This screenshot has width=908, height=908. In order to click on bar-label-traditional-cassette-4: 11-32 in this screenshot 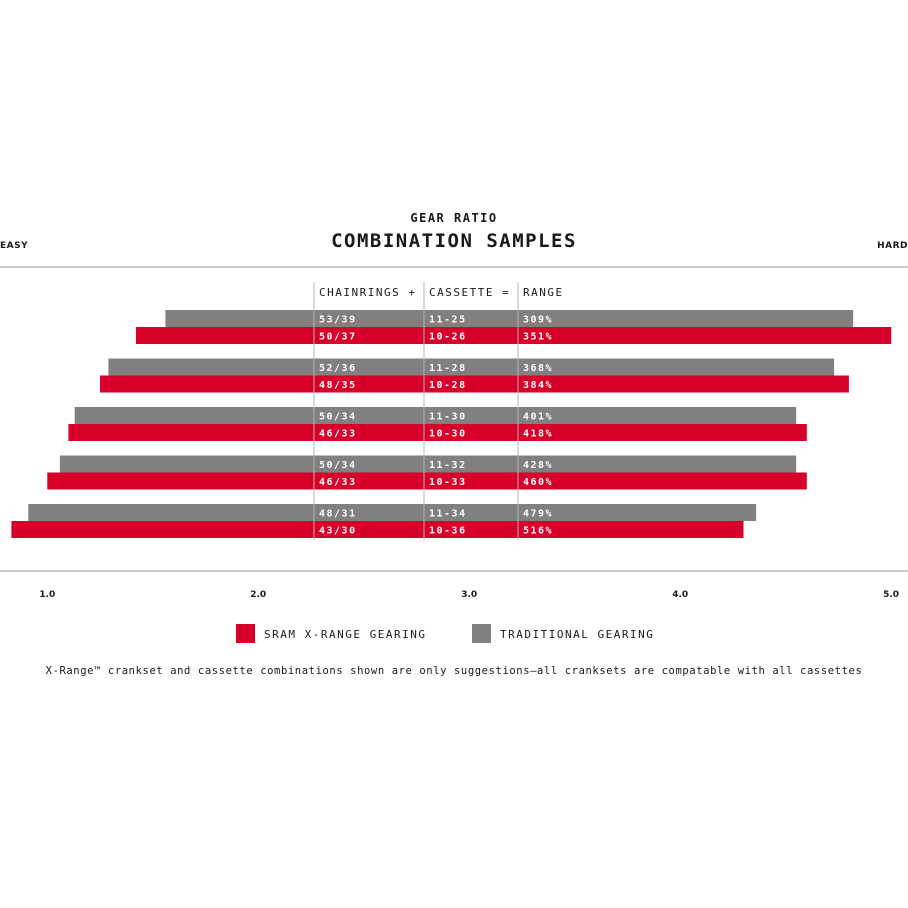, I will do `click(448, 465)`.